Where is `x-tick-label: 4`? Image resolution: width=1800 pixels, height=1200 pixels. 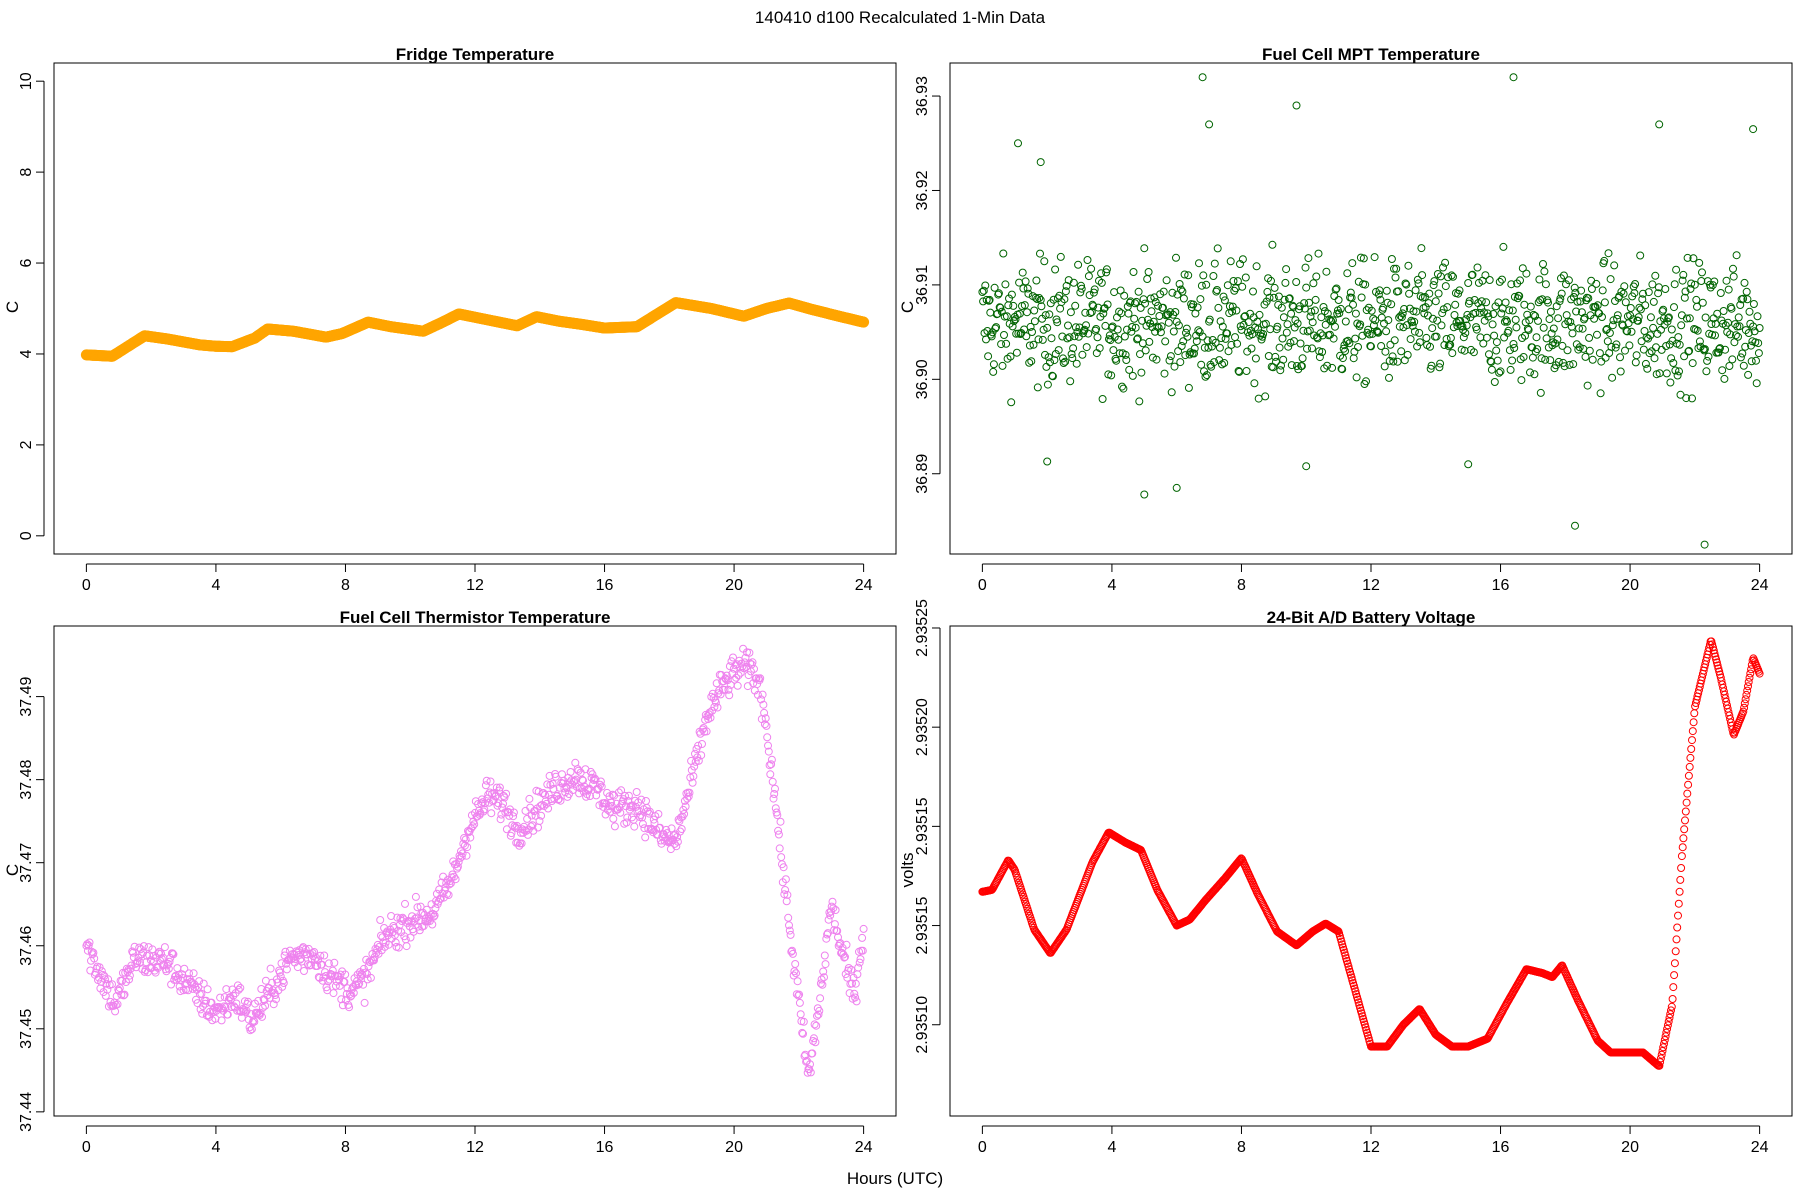 x-tick-label: 4 is located at coordinates (1111, 585).